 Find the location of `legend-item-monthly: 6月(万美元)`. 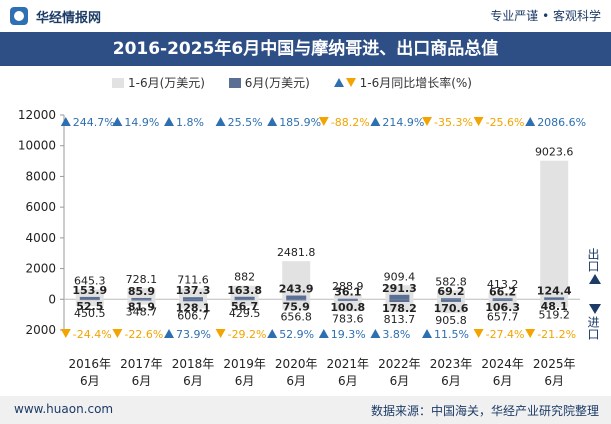

legend-item-monthly: 6月(万美元) is located at coordinates (269, 82).